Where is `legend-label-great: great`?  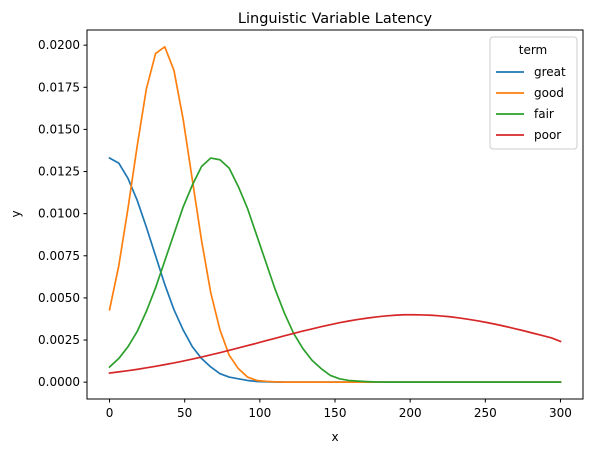
legend-label-great: great is located at coordinates (550, 72).